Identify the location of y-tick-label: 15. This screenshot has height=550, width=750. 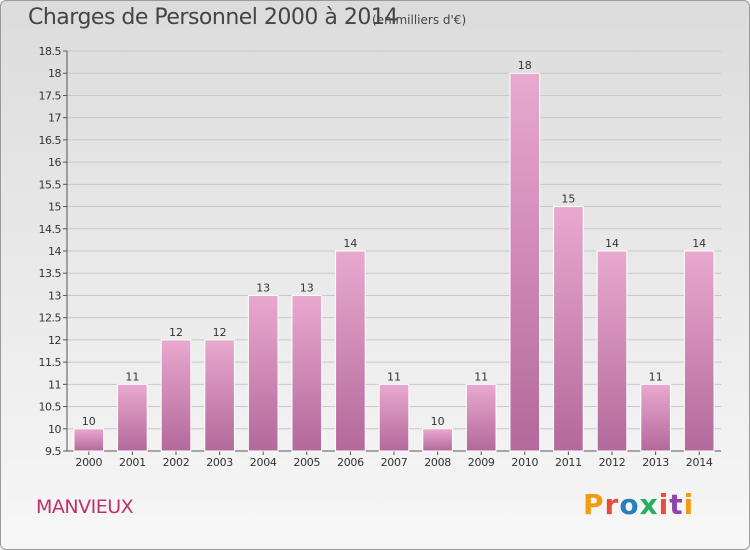
(54, 207).